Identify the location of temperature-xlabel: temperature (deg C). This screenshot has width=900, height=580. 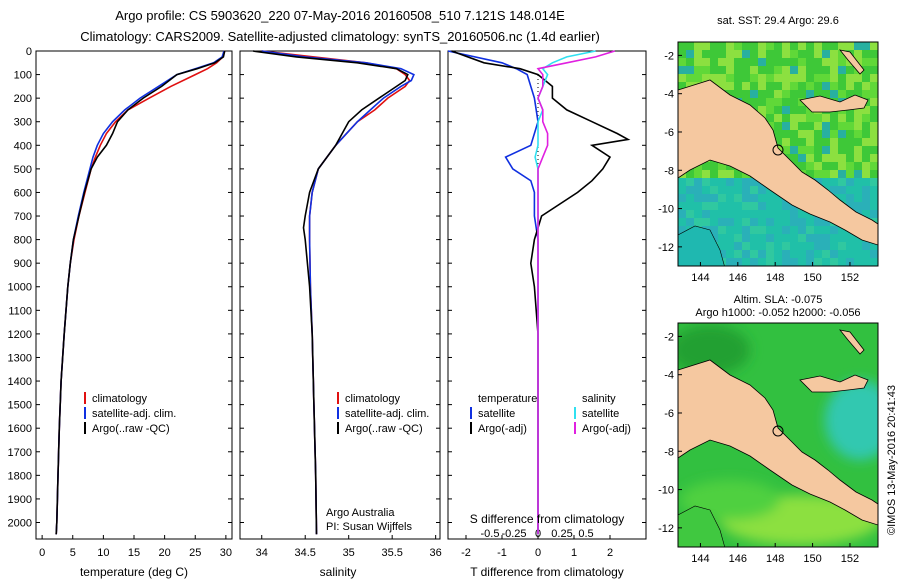
(134, 572).